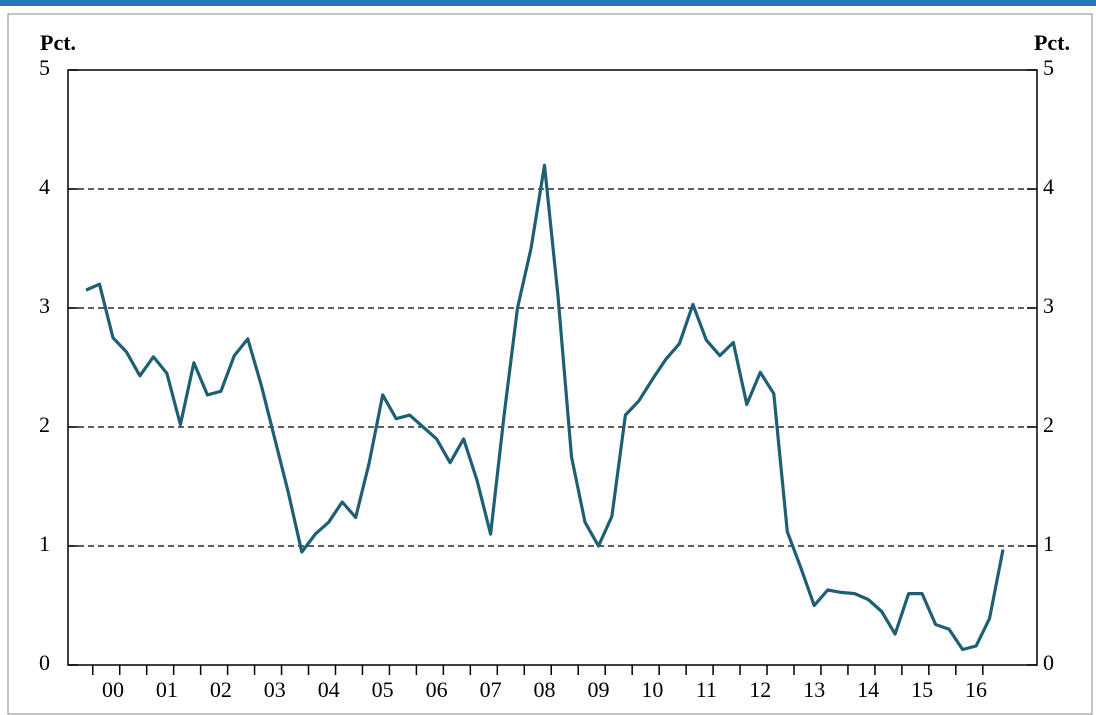  I want to click on y-tick-label: 4, so click(44, 186).